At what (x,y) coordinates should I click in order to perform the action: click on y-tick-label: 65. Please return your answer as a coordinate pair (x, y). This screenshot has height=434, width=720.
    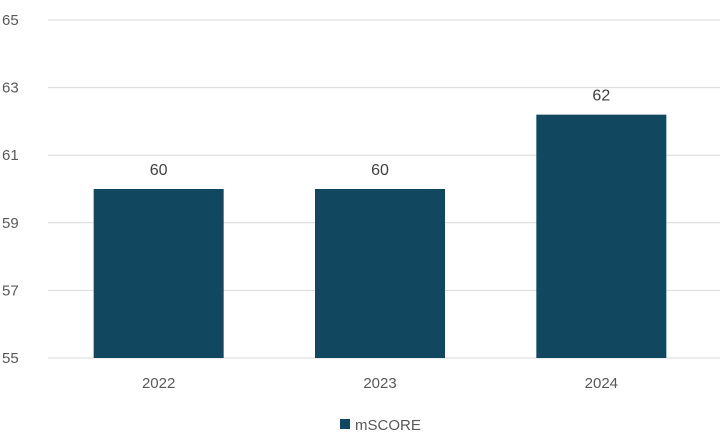
    Looking at the image, I should click on (10, 20).